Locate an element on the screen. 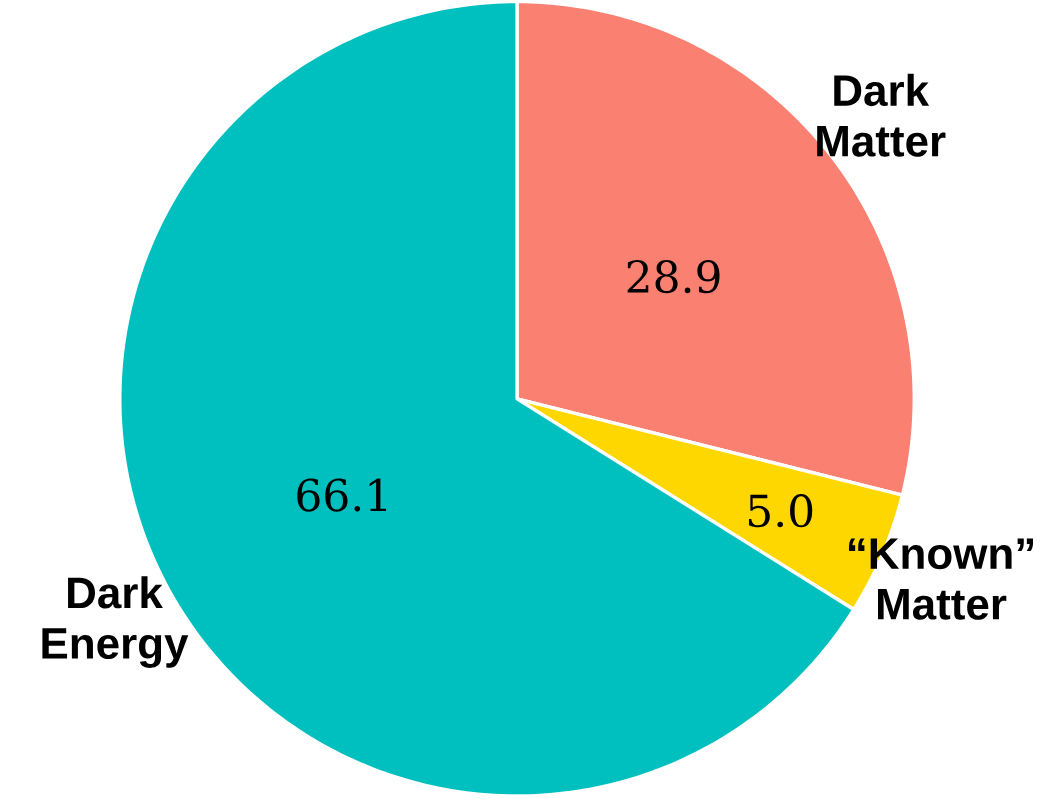 This screenshot has height=798, width=1055. data-label: 28.9 is located at coordinates (673, 277).